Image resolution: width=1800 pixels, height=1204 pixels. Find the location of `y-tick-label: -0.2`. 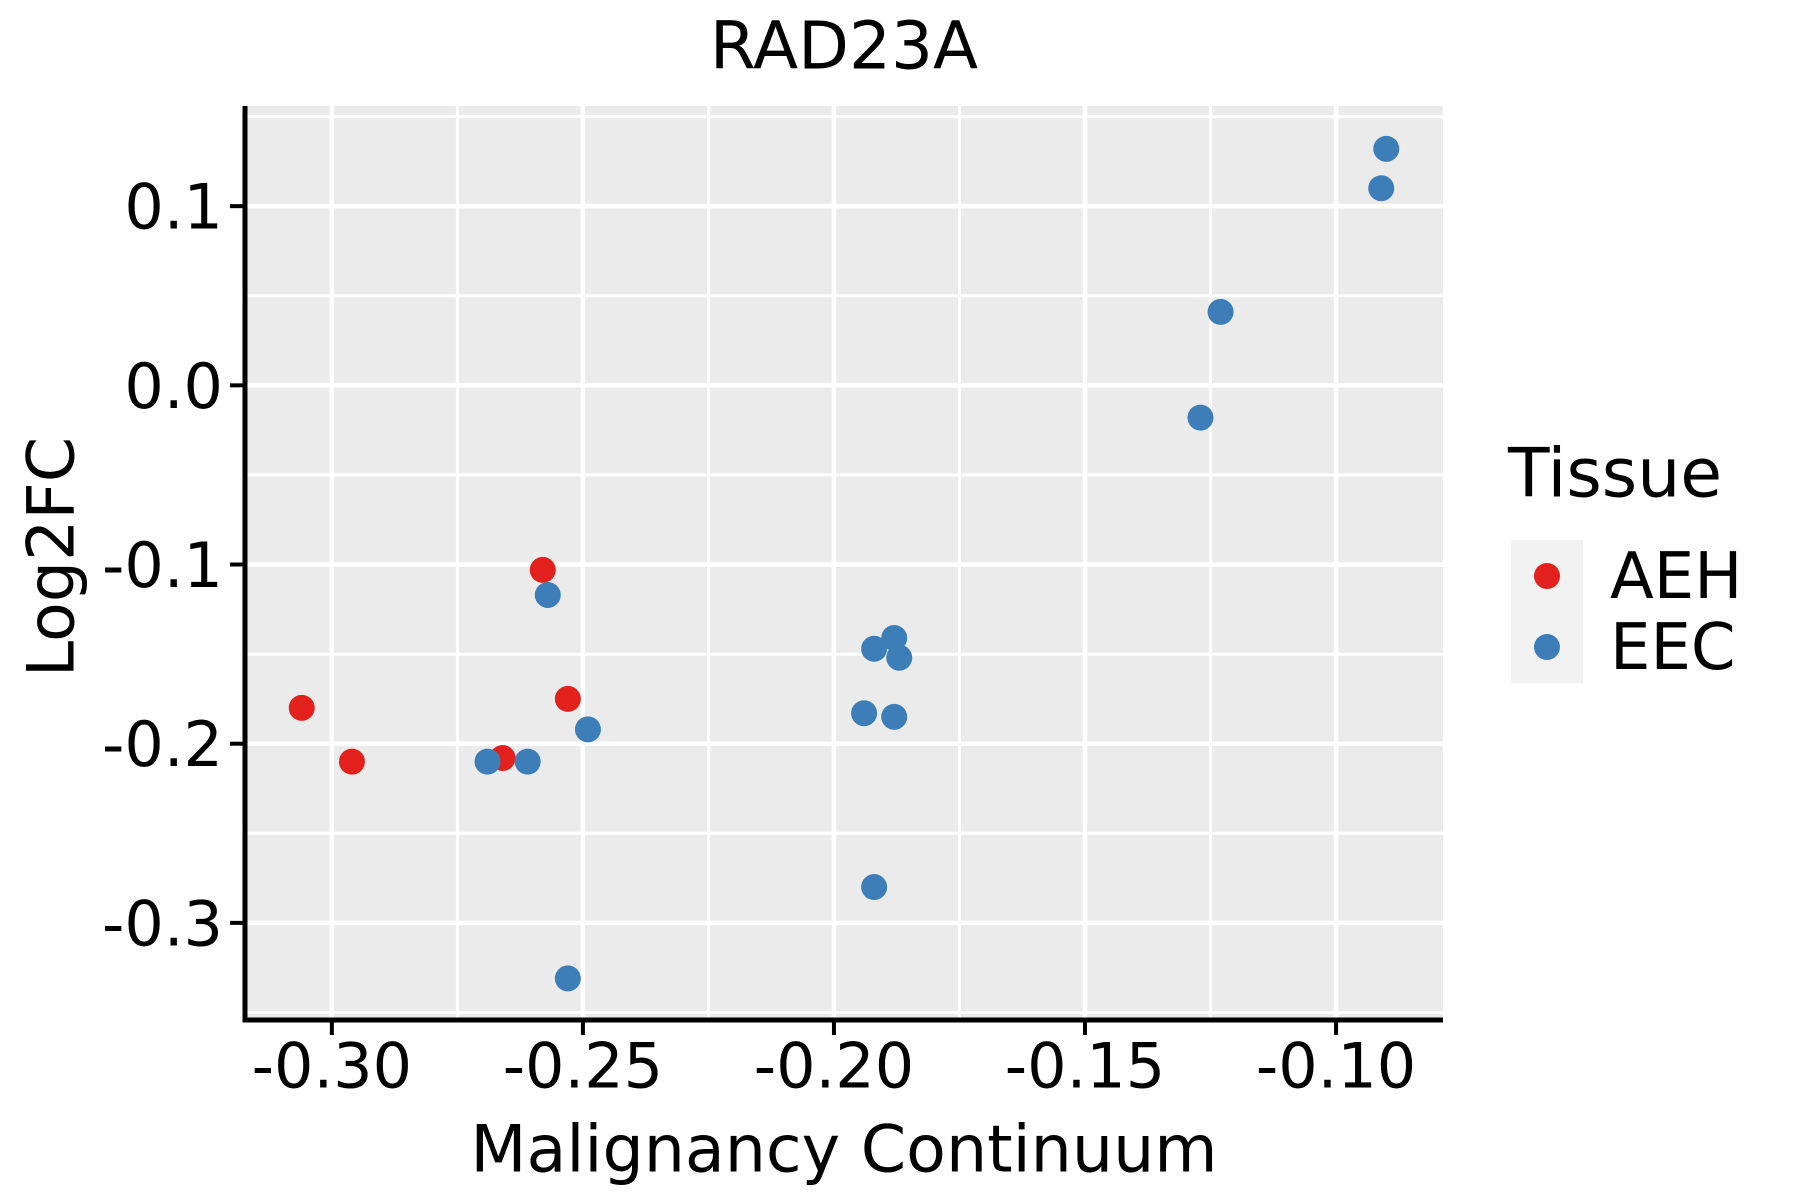

y-tick-label: -0.2 is located at coordinates (162, 744).